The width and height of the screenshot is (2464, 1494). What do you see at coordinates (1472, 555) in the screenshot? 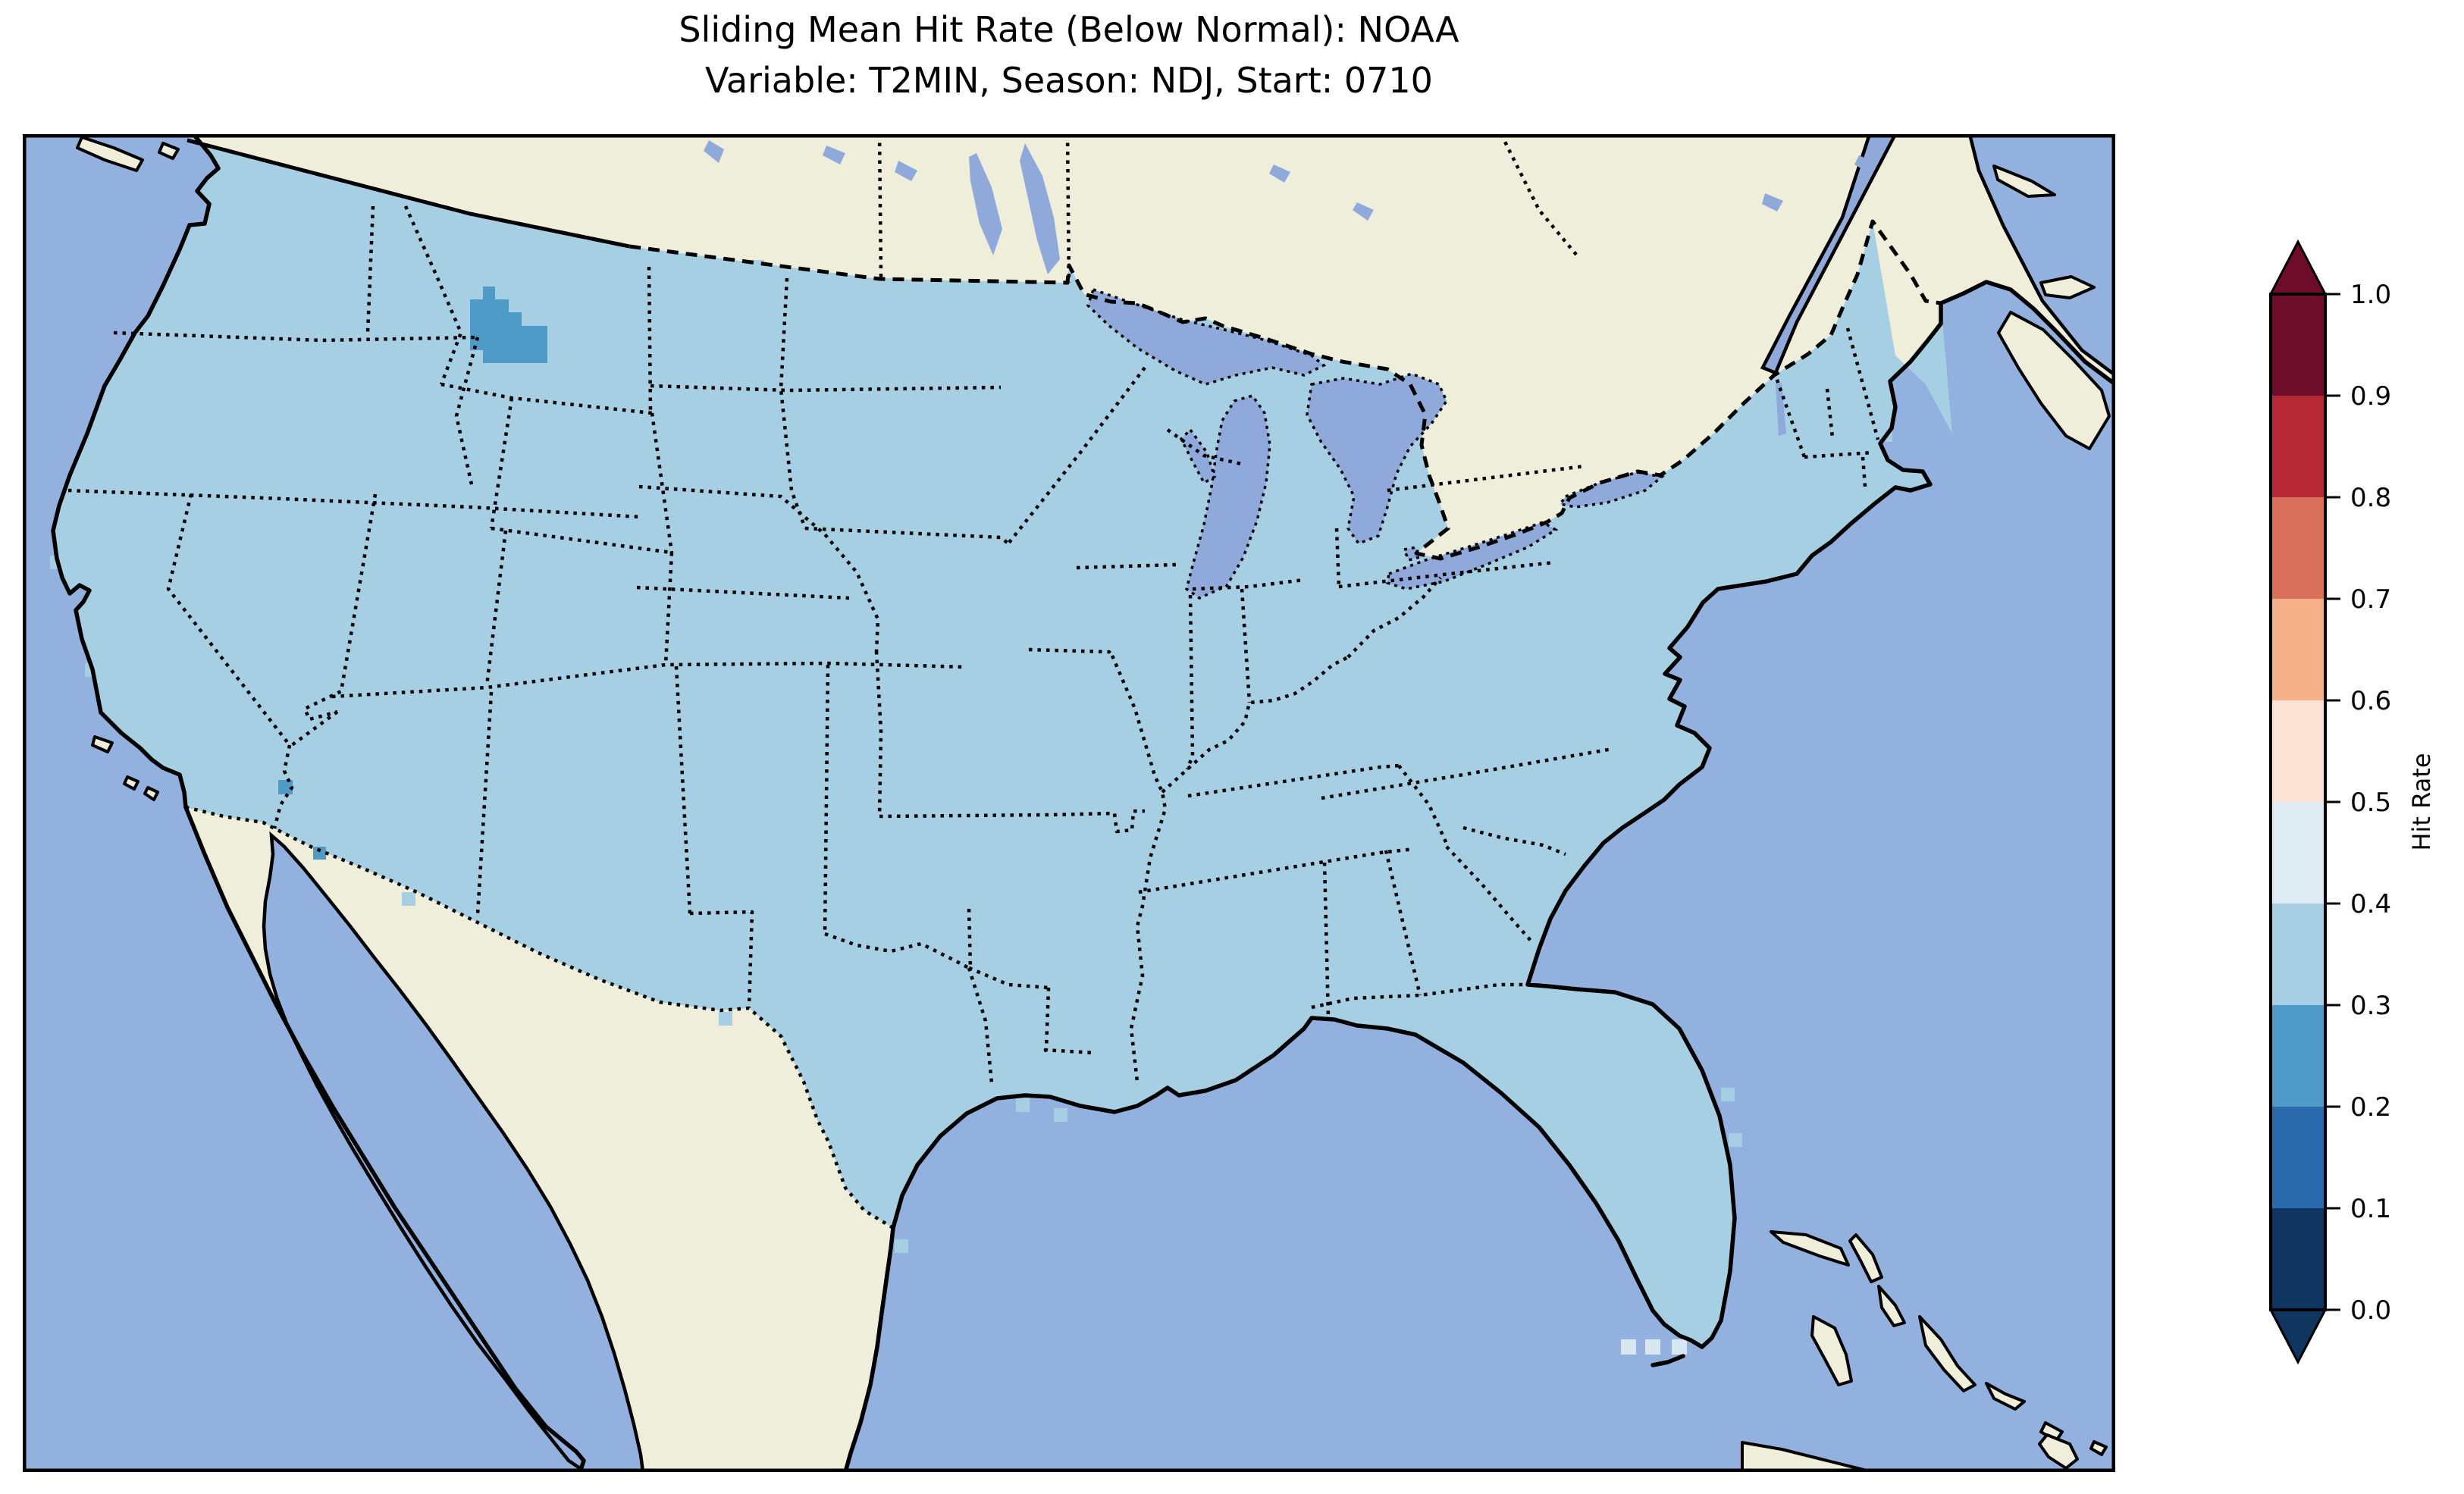
I see `lake-erie` at bounding box center [1472, 555].